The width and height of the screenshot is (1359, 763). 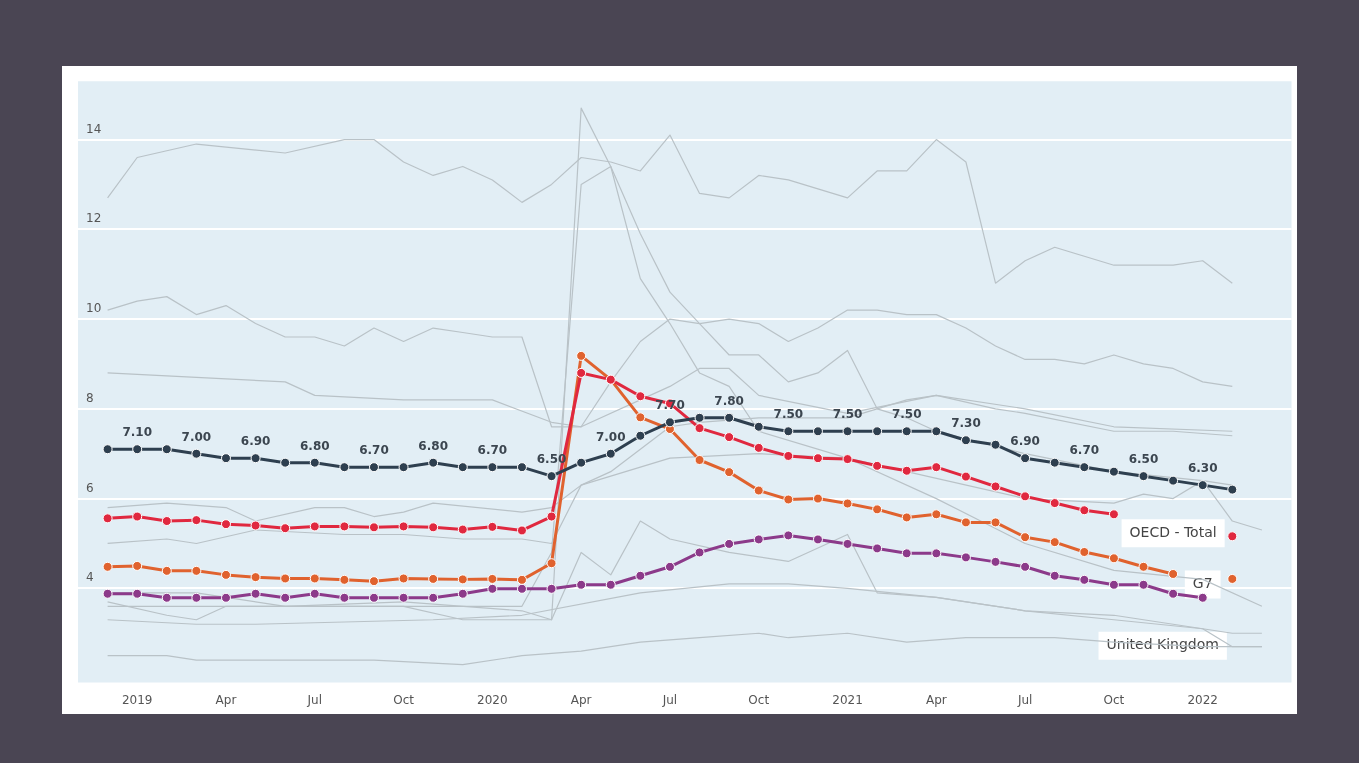 I want to click on y-tick-label: 14, so click(x=94, y=128).